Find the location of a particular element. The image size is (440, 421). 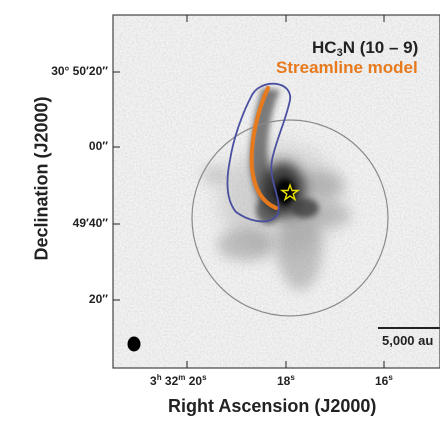

streamline-model-label: Streamline model is located at coordinates (347, 67).